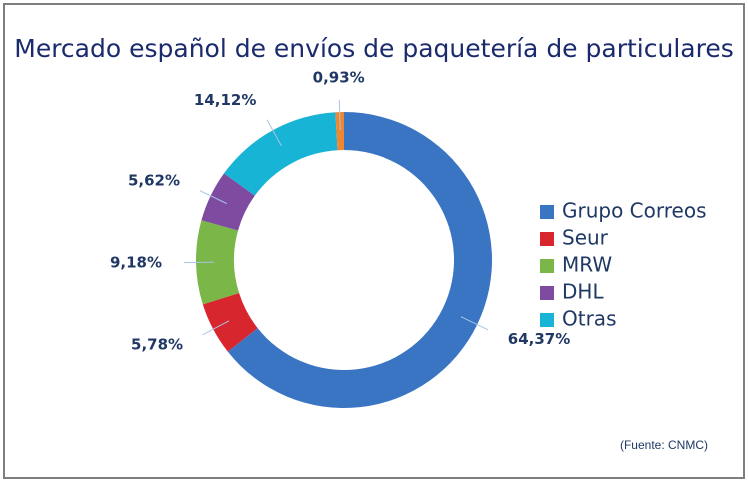 The image size is (748, 482). Describe the element at coordinates (634, 211) in the screenshot. I see `legend-label: Grupo Correos` at that location.